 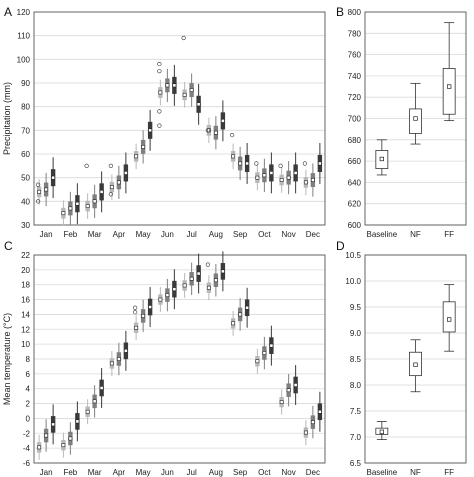 I want to click on plot-frame, so click(x=415, y=118).